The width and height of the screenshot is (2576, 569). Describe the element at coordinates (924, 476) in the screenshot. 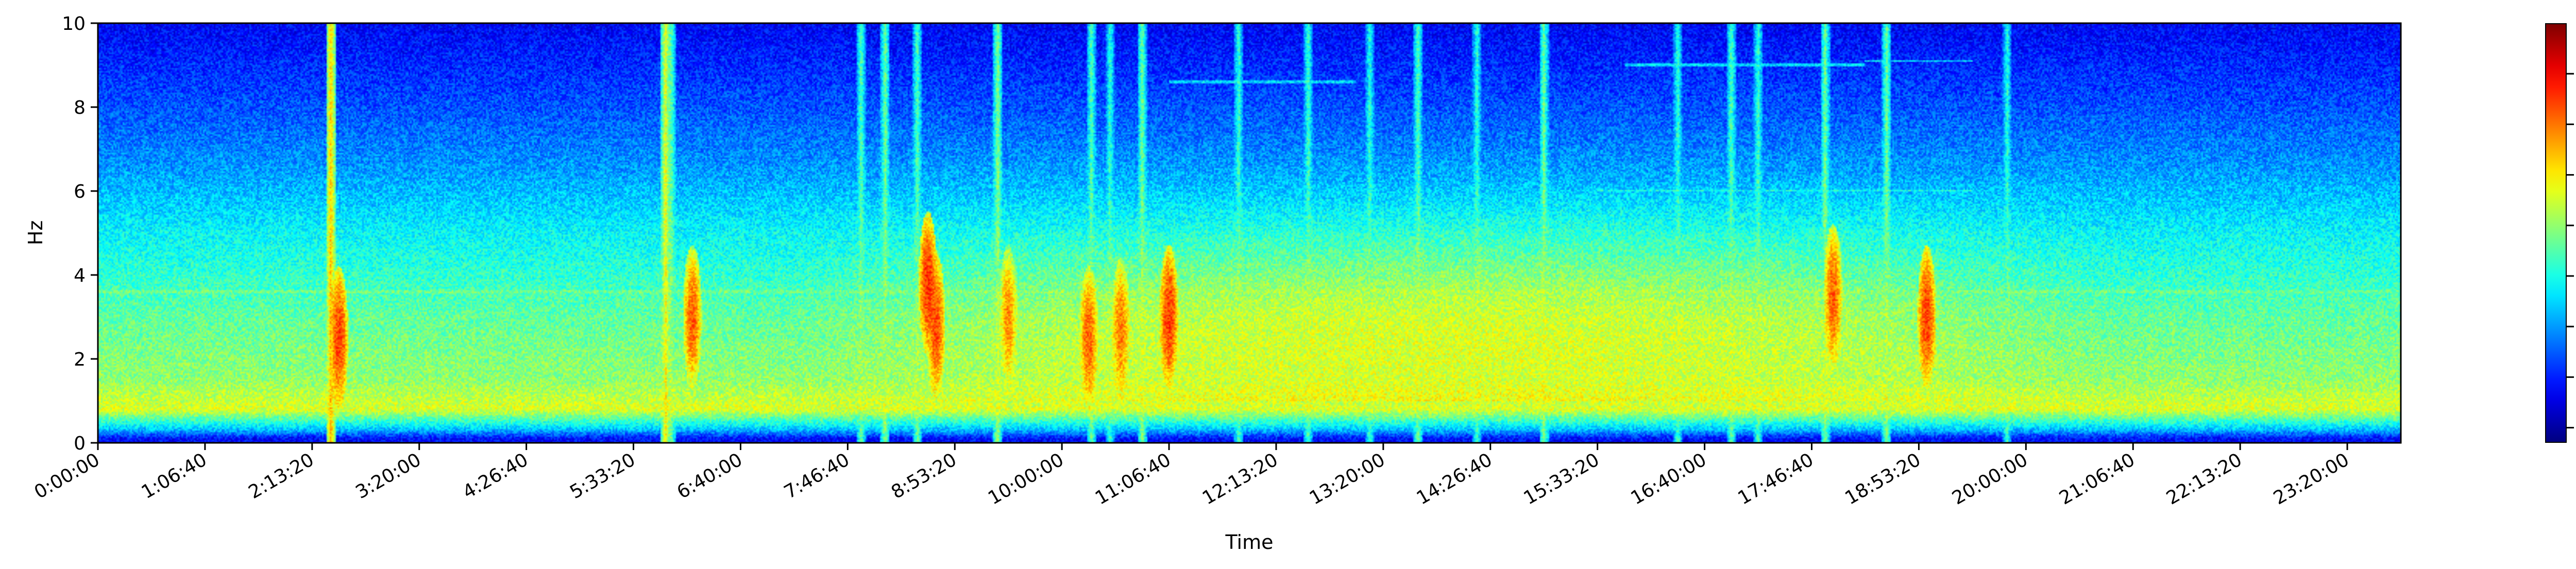

I see `x-tick-label: 8:53:20` at that location.